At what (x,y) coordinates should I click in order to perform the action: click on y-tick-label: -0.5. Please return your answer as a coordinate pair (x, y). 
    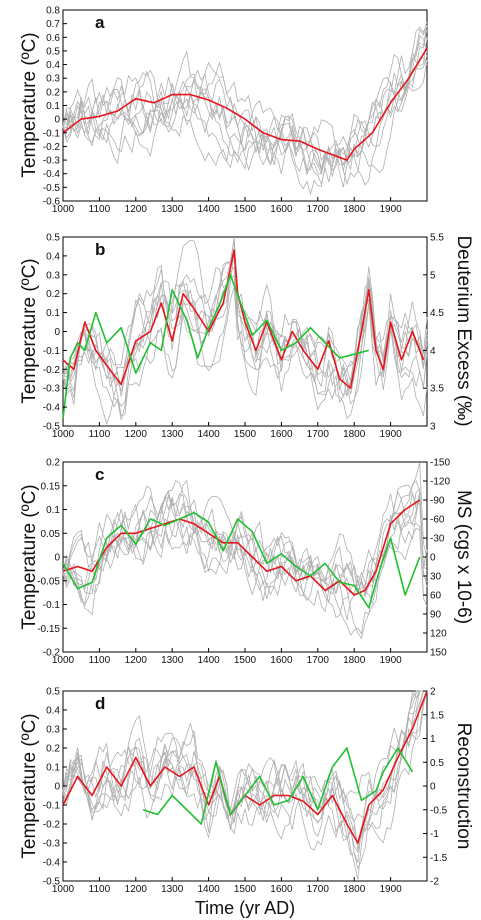
    Looking at the image, I should click on (52, 882).